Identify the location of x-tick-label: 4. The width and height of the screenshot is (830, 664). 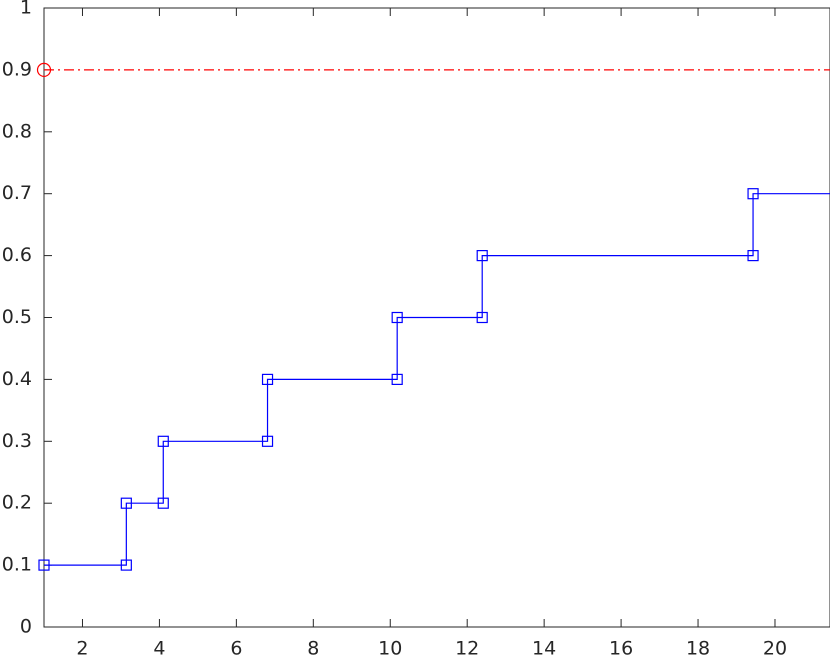
(159, 649).